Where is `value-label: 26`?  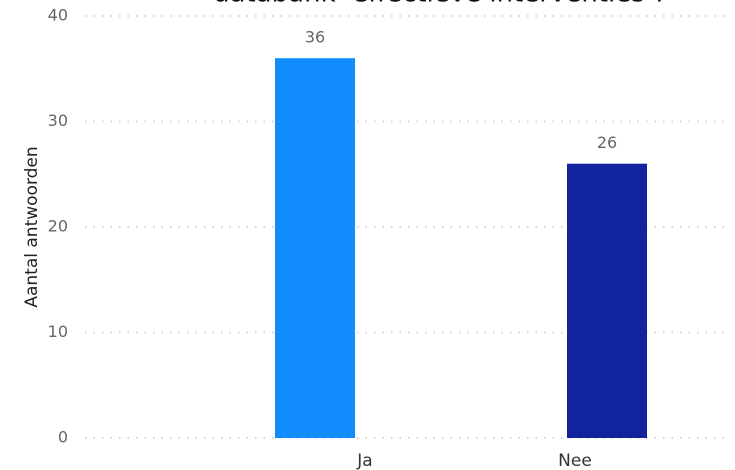
value-label: 26 is located at coordinates (607, 142).